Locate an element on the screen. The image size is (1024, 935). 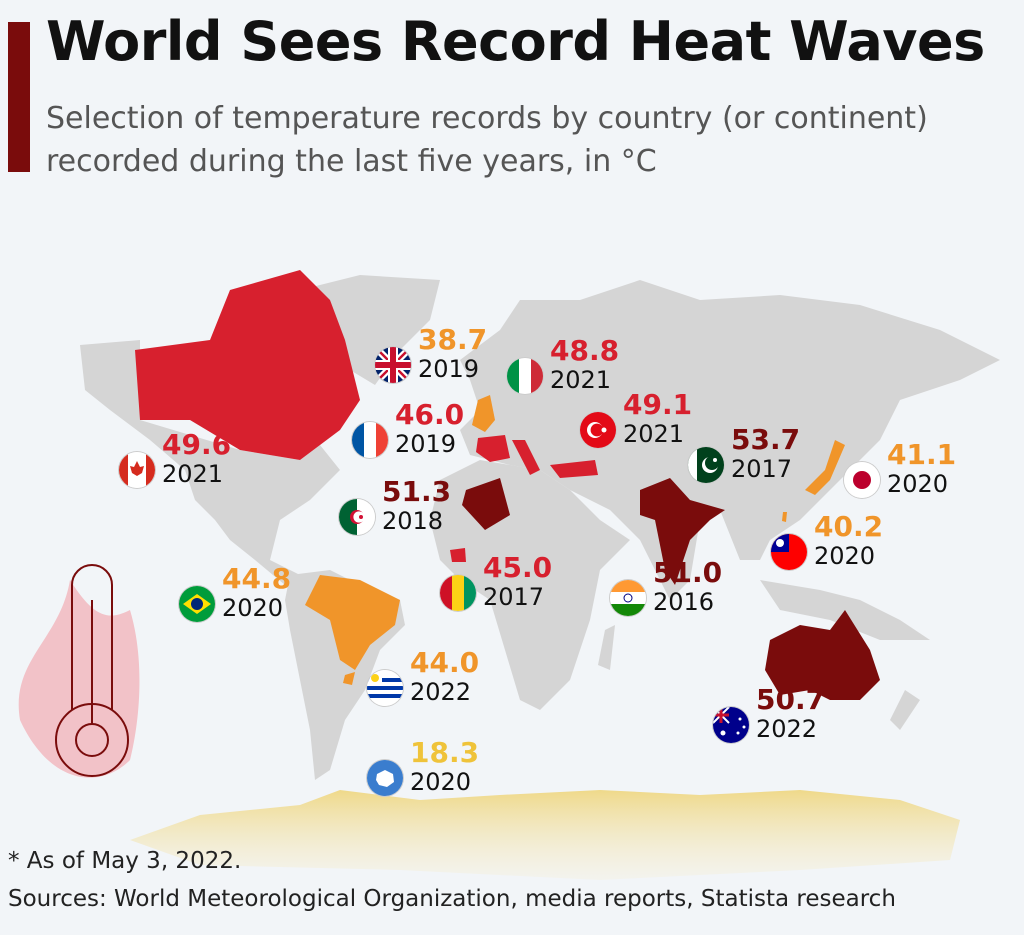
france-region is located at coordinates (493, 448).